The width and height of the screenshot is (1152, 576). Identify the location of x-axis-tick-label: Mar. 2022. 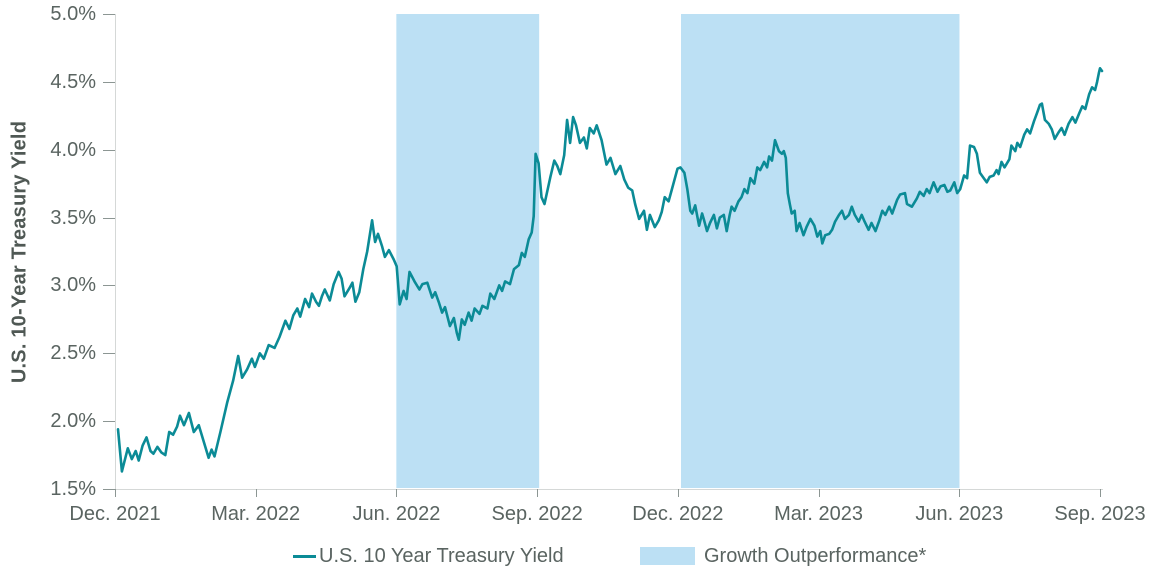
(256, 514).